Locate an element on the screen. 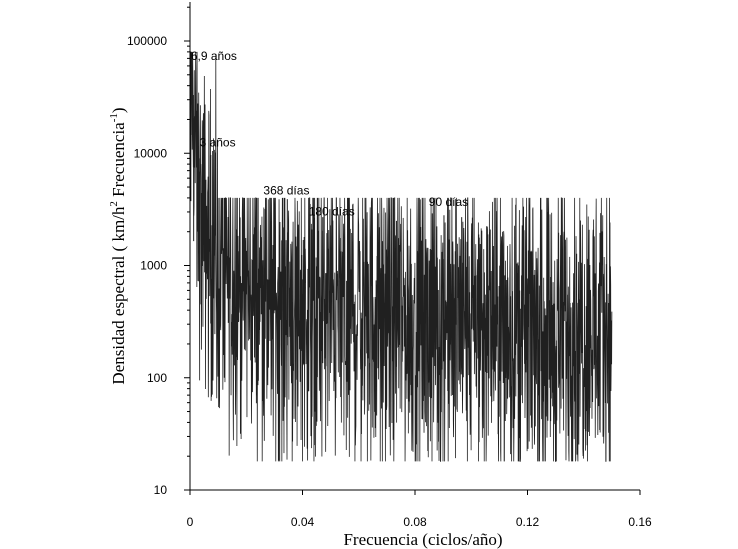 This screenshot has height=549, width=738. y-axis-title-end: ) is located at coordinates (118, 110).